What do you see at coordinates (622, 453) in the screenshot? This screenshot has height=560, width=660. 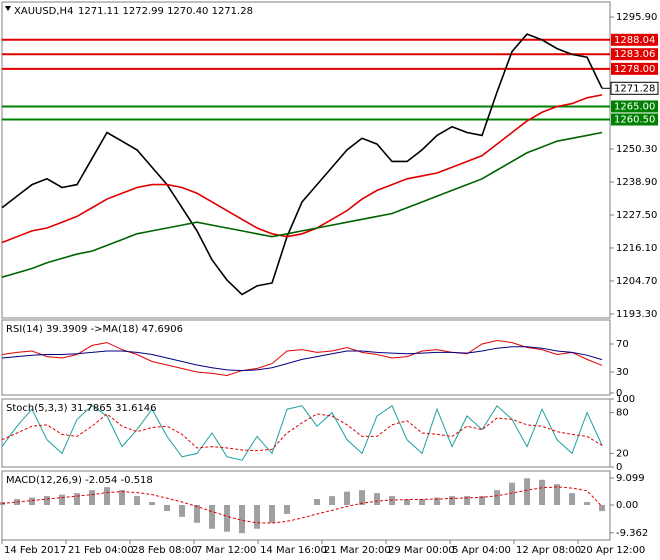 I see `y-tick-label: 20` at bounding box center [622, 453].